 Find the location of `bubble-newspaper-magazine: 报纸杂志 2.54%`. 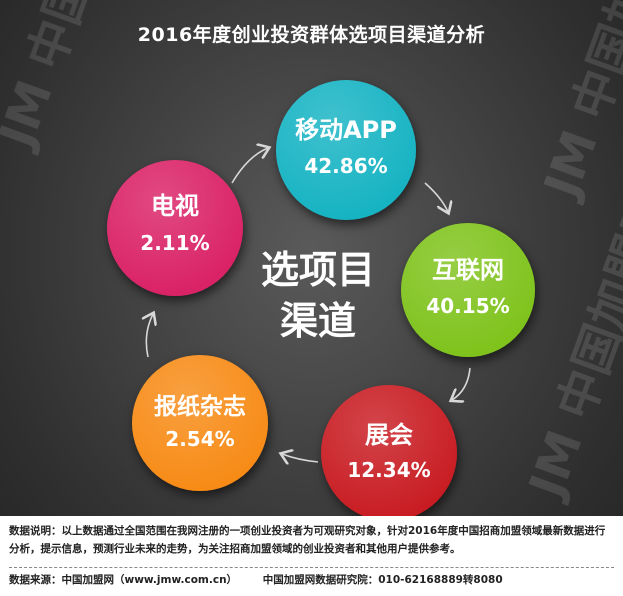

bubble-newspaper-magazine: 报纸杂志 2.54% is located at coordinates (200, 423).